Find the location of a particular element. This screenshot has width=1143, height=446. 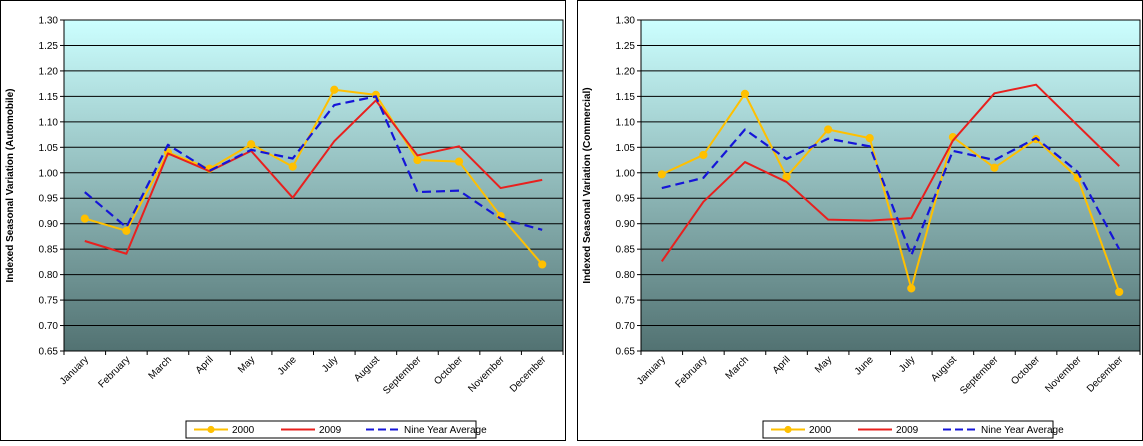

series-line-2009 is located at coordinates (313, 177).